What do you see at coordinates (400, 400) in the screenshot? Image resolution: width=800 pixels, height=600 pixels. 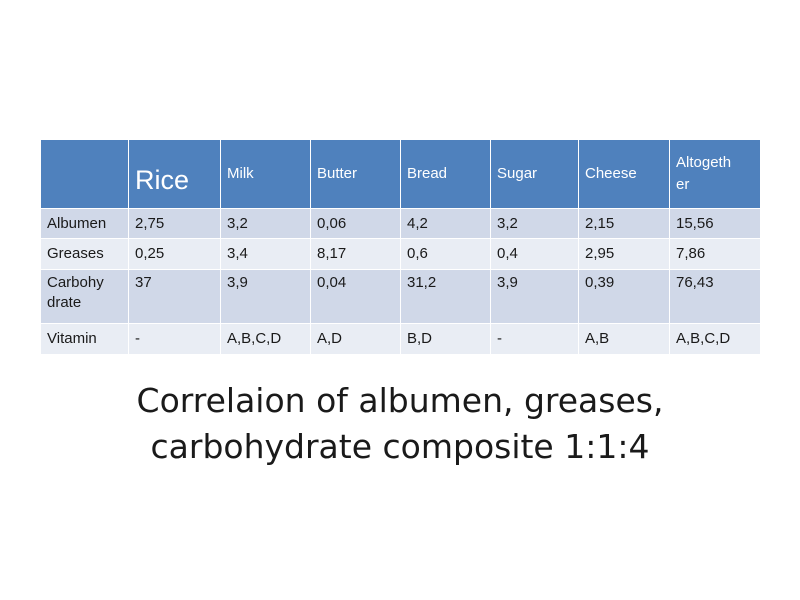 I see `caption-line-1: Correlaion of albumen, greases,` at bounding box center [400, 400].